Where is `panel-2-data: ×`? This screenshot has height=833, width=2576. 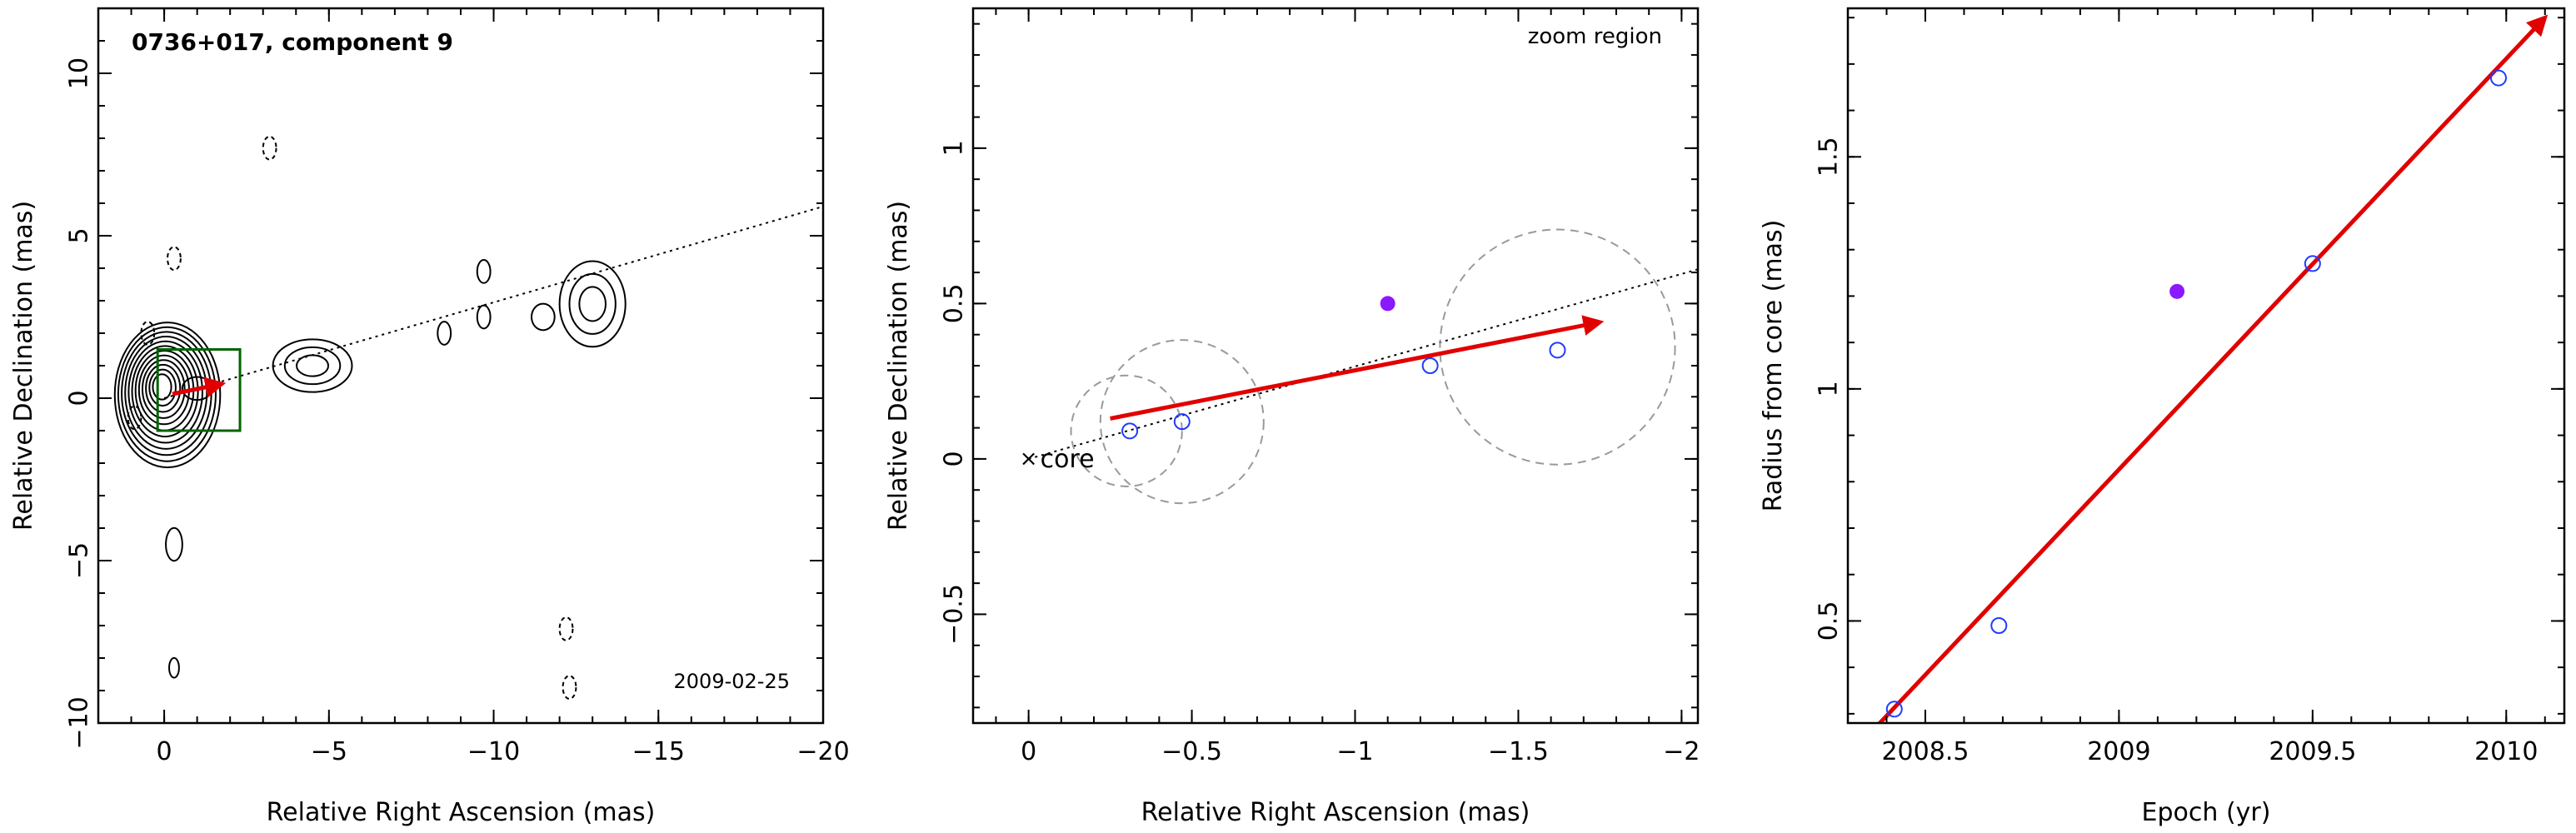 panel-2-data: × is located at coordinates (1359, 366).